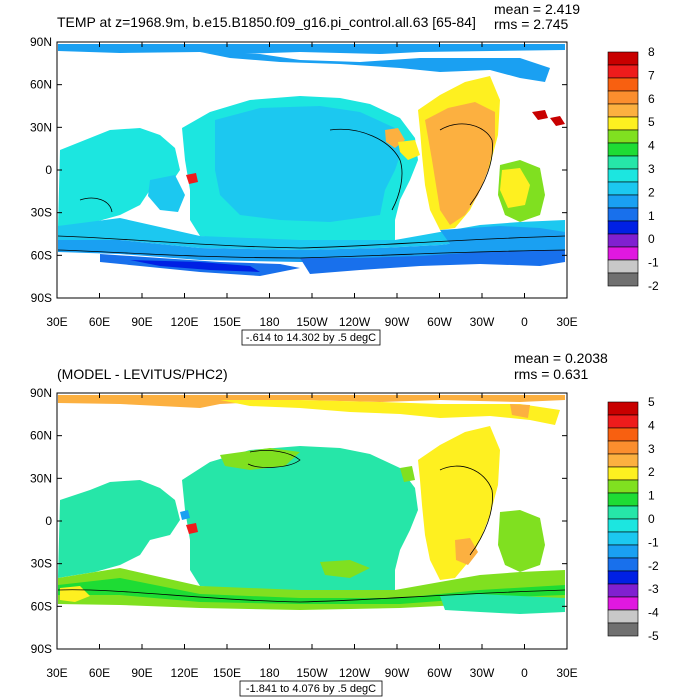 The height and width of the screenshot is (700, 700). What do you see at coordinates (192, 528) in the screenshot?
I see `bot-redspot` at bounding box center [192, 528].